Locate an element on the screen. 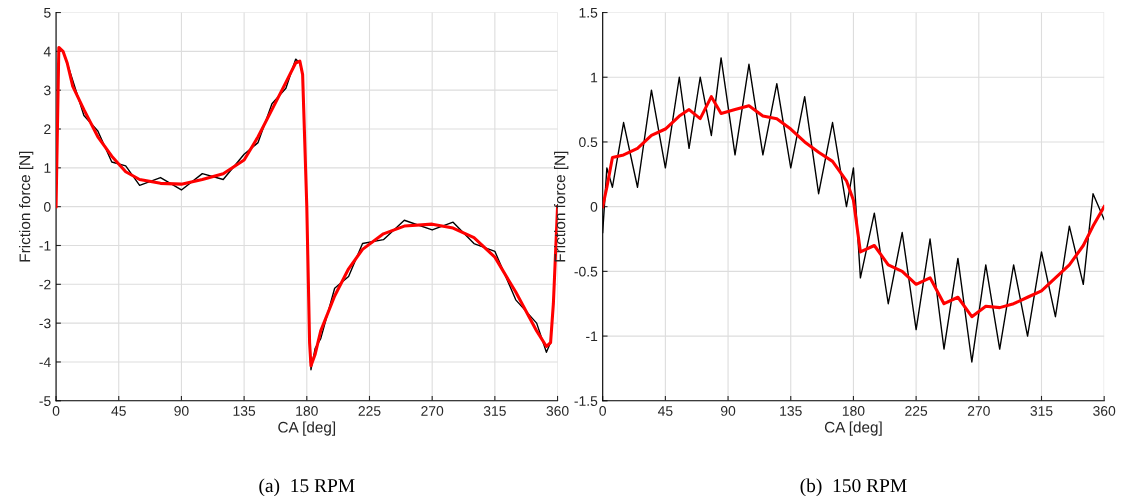 This screenshot has width=1121, height=501. y-tick-label: -2 is located at coordinates (45, 284).